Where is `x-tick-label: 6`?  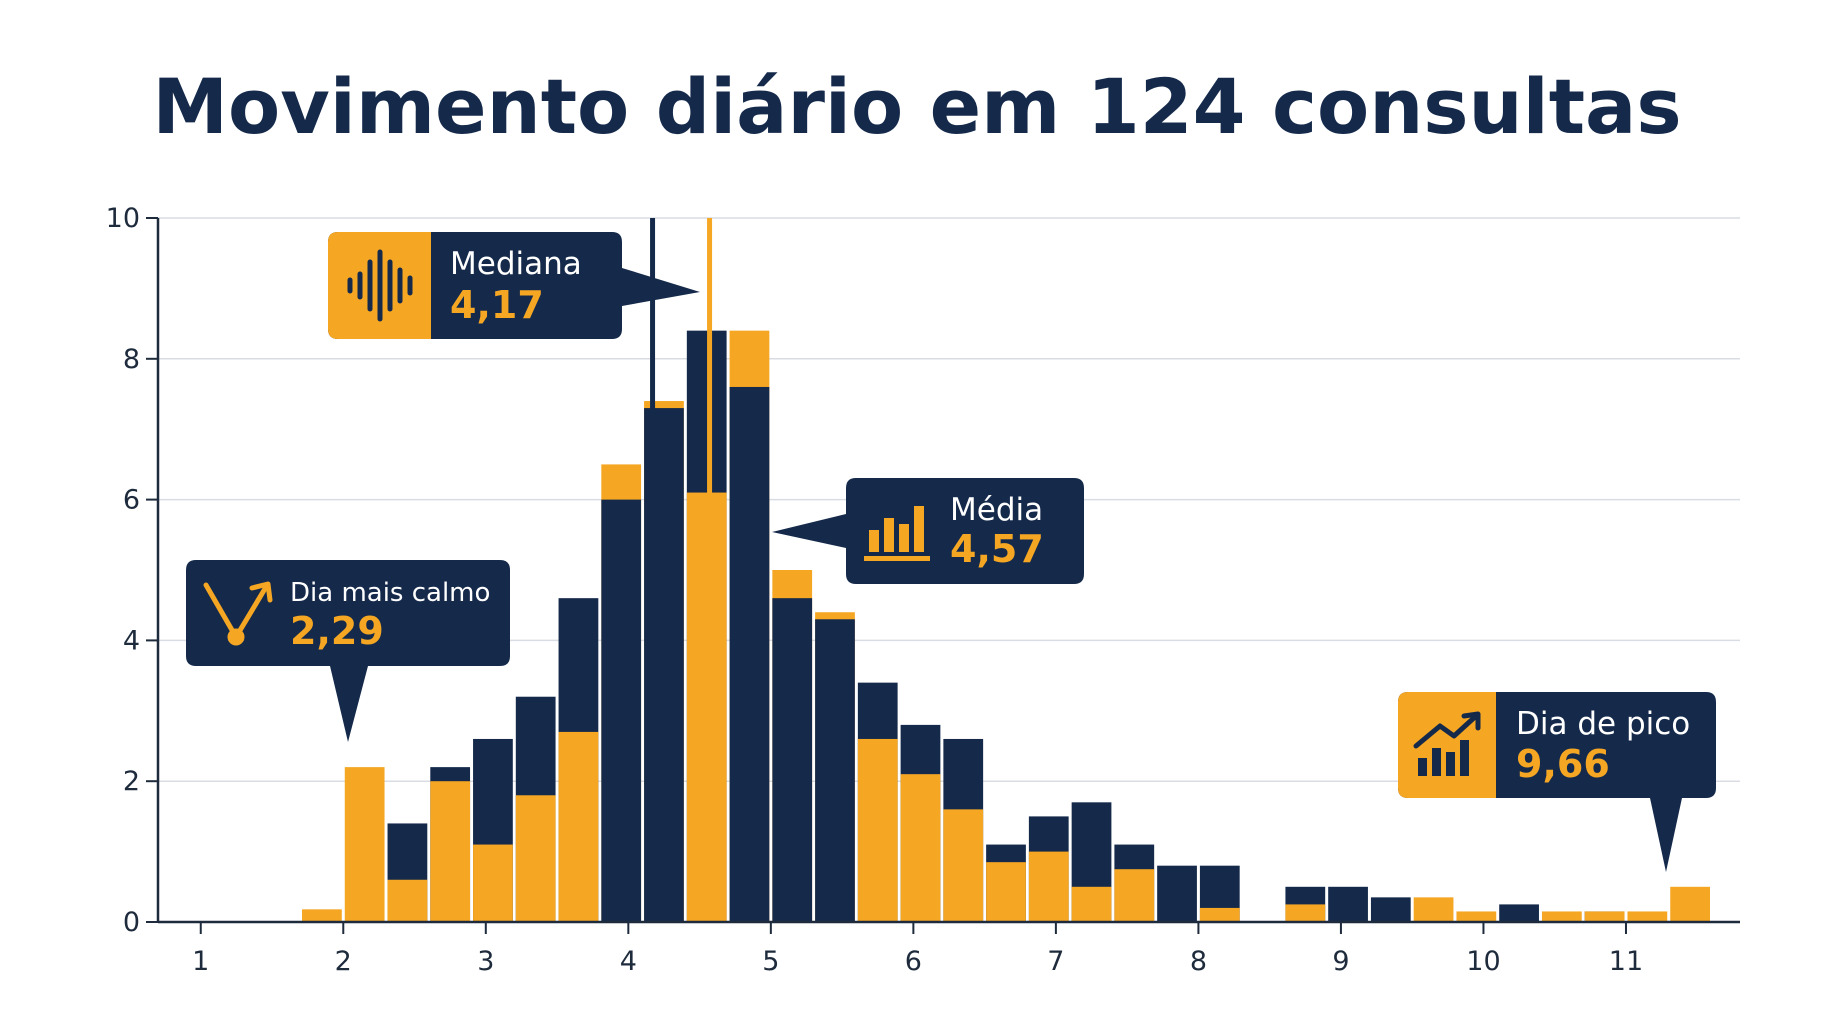
x-tick-label: 6 is located at coordinates (913, 961).